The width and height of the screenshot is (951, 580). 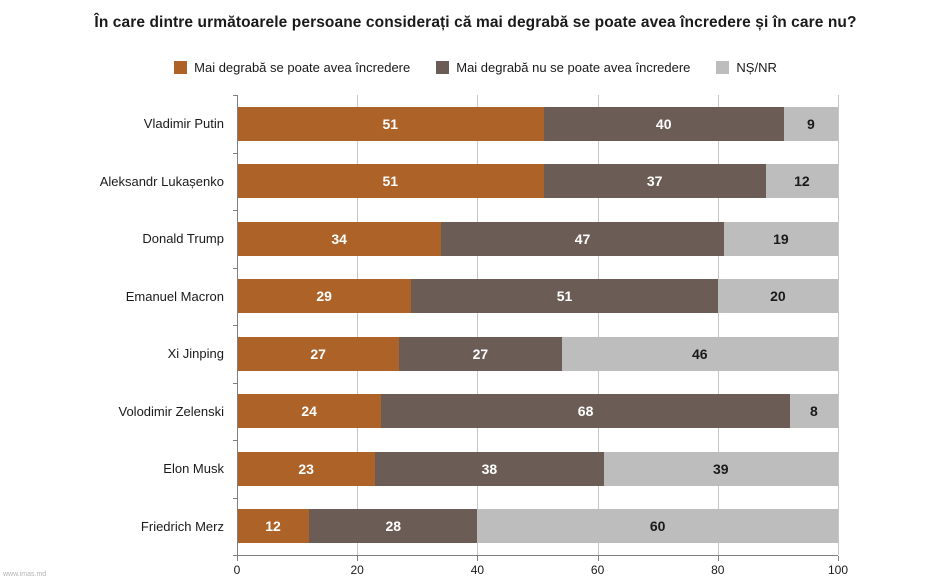 What do you see at coordinates (813, 411) in the screenshot?
I see `bar-segment: 8` at bounding box center [813, 411].